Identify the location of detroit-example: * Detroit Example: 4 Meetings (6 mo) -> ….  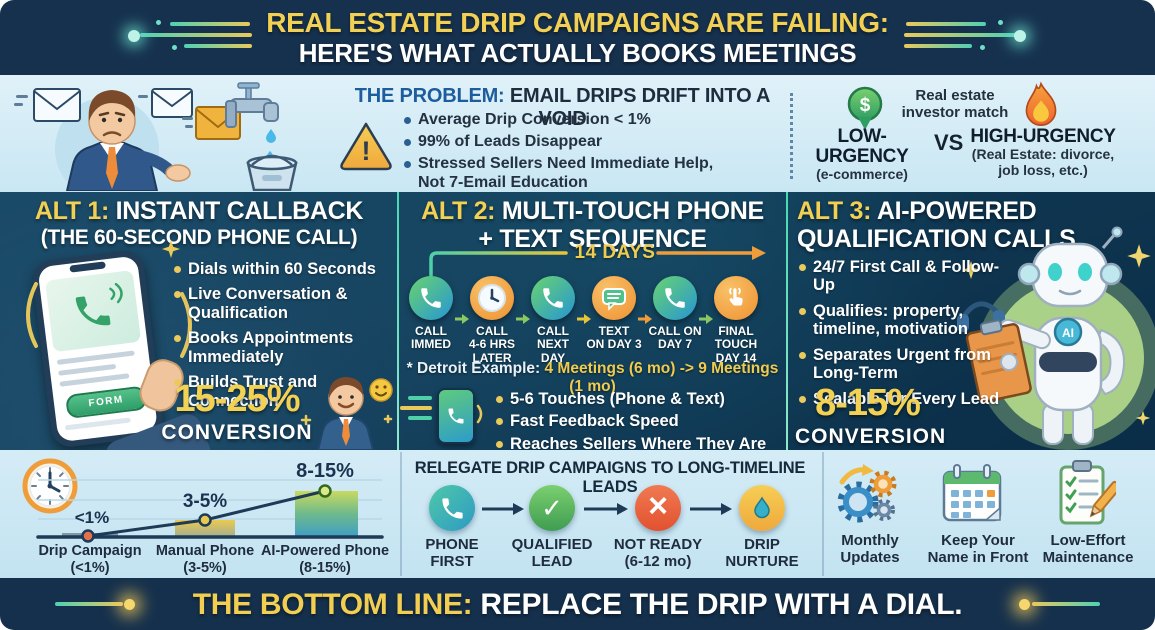
(592, 378).